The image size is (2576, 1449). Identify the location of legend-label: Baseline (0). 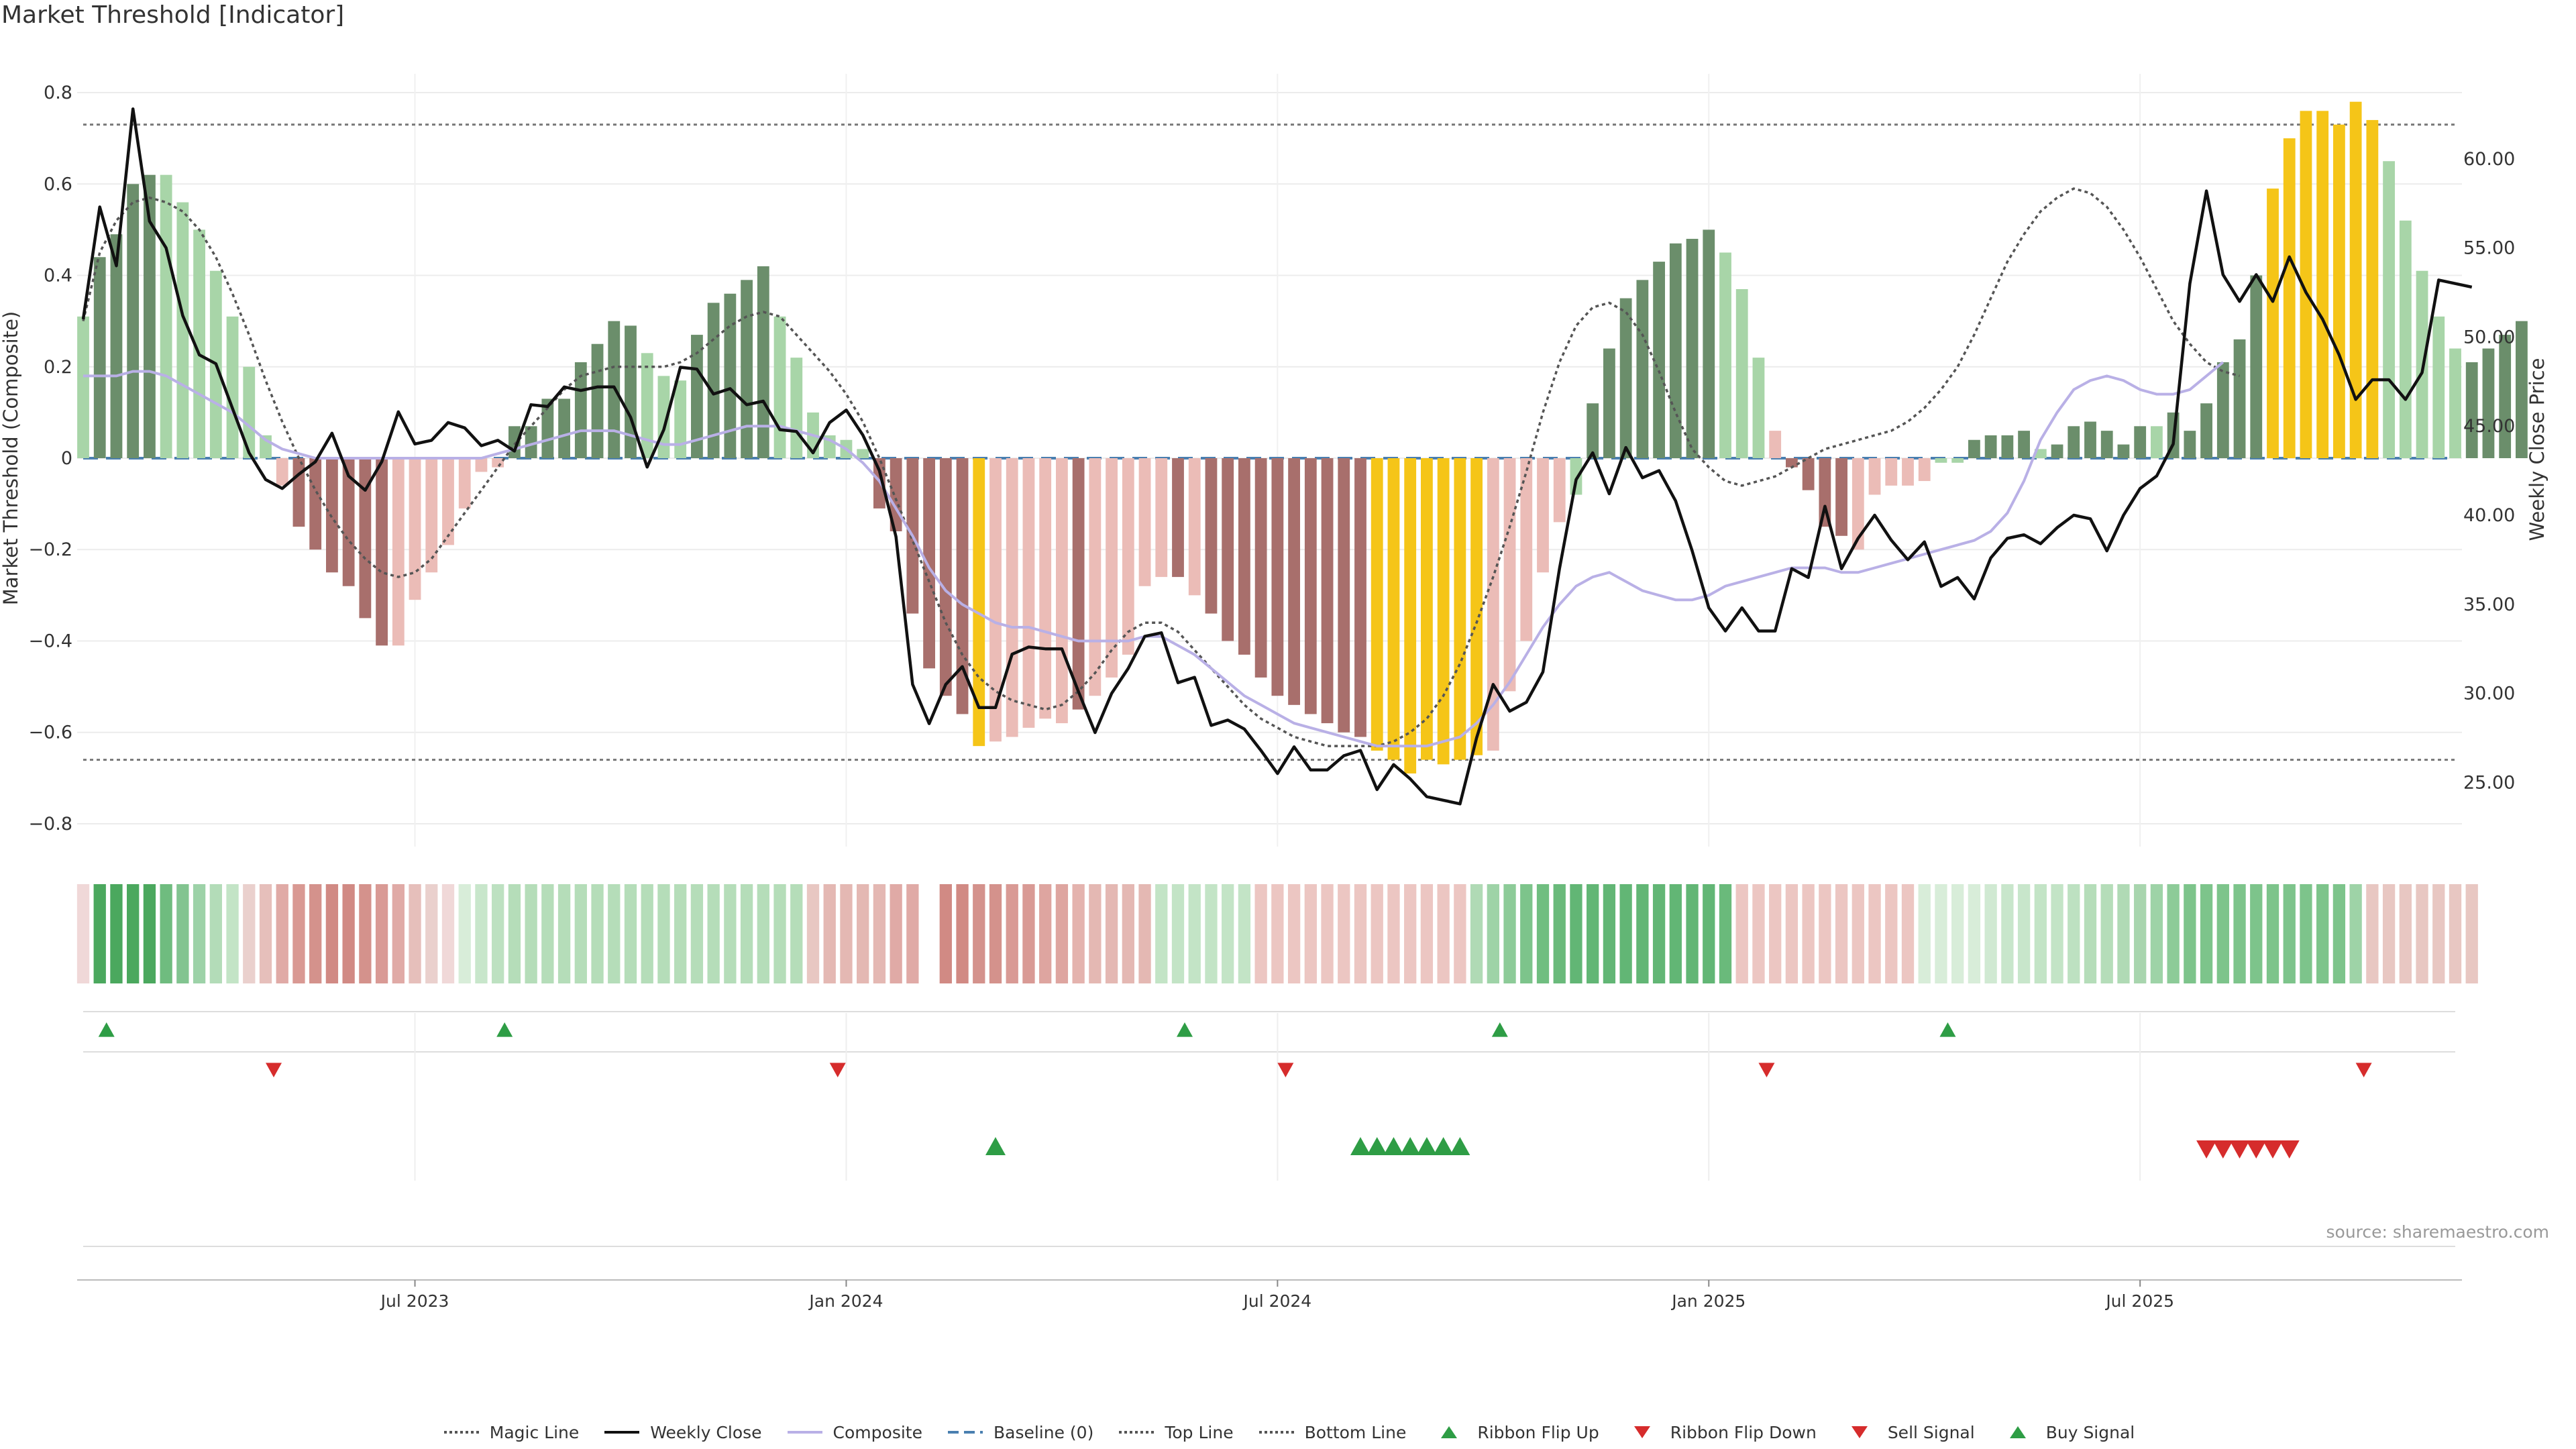
(1043, 1432).